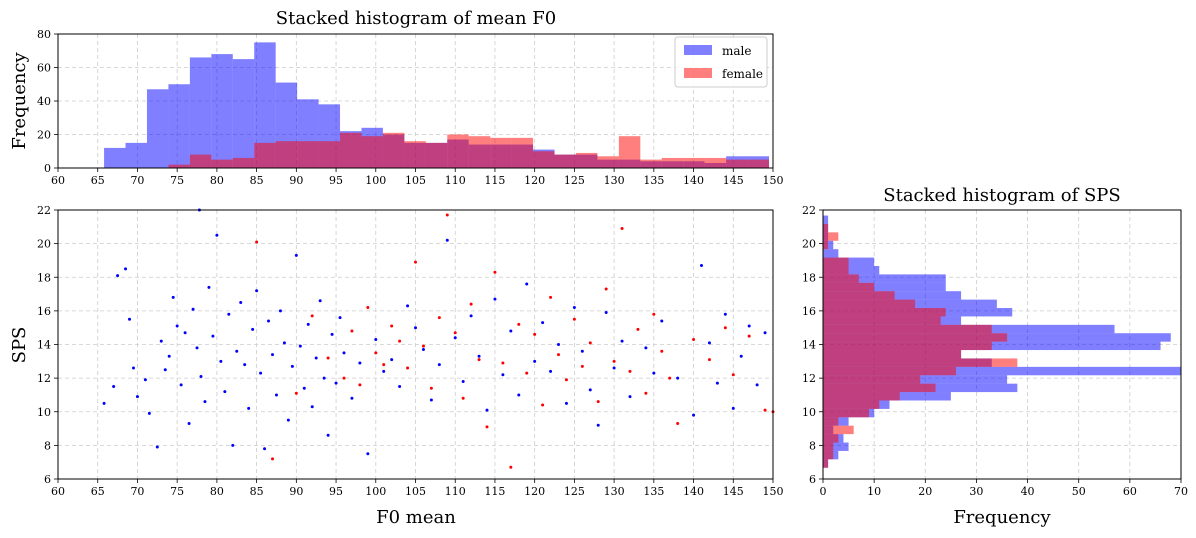 The height and width of the screenshot is (538, 1196). Describe the element at coordinates (19, 100) in the screenshot. I see `f0-histogram-ylabel: Frequency` at that location.